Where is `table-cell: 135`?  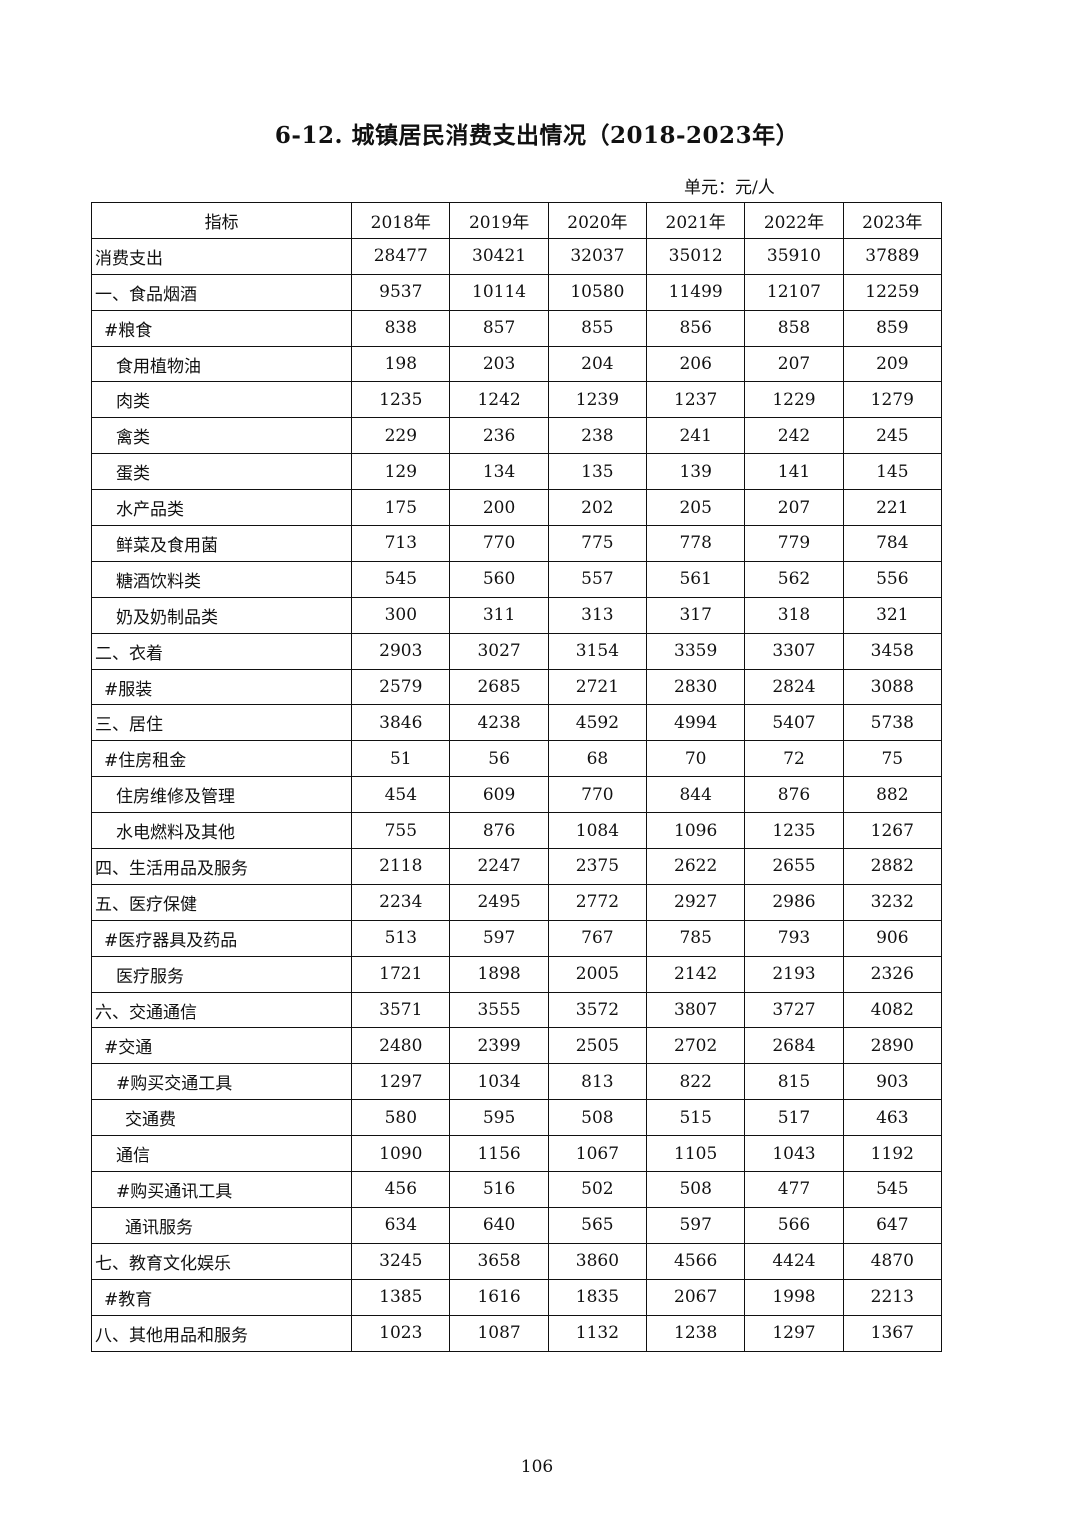
table-cell: 135 is located at coordinates (597, 472).